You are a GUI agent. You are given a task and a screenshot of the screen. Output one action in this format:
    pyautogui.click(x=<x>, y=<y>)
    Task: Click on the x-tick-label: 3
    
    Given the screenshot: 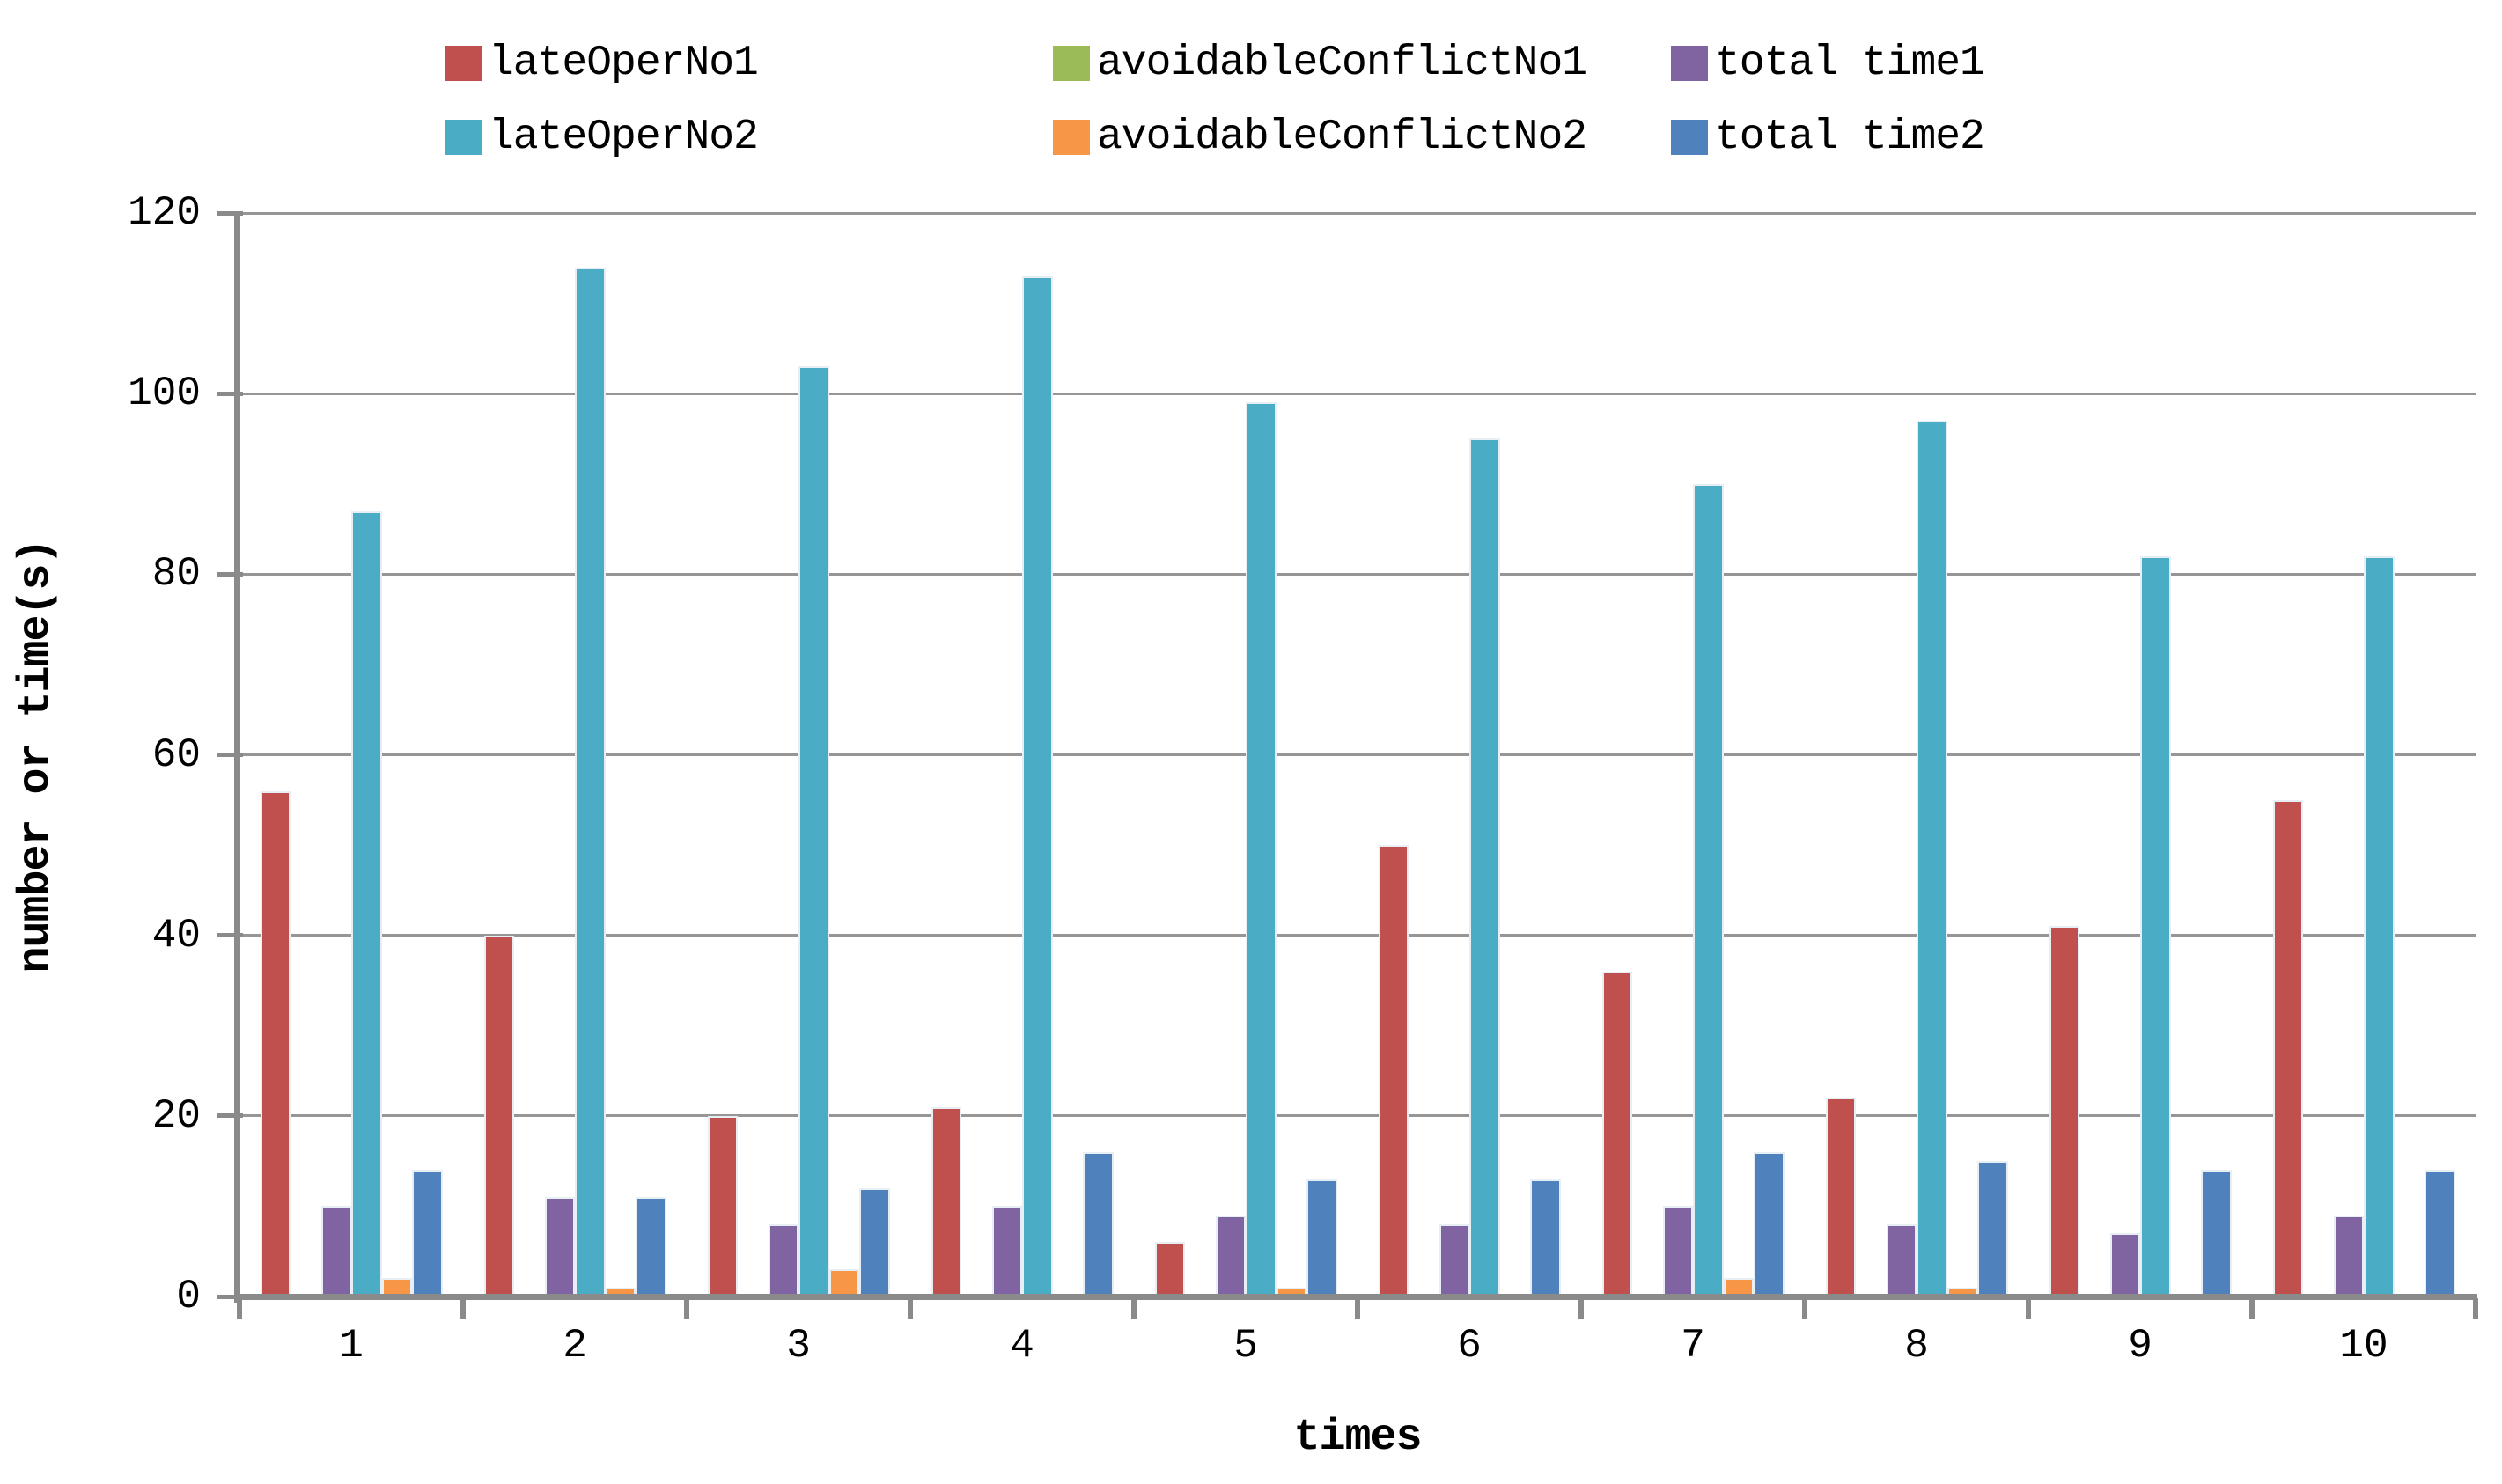 What is the action you would take?
    pyautogui.click(x=798, y=1346)
    